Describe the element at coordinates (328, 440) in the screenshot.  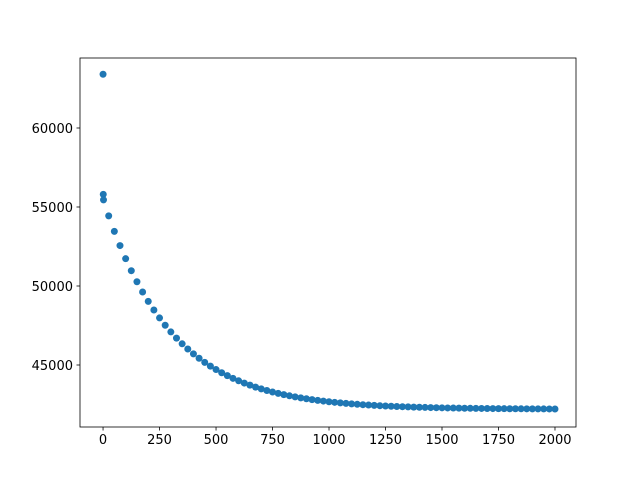
I see `x-tick-label: 1000` at that location.